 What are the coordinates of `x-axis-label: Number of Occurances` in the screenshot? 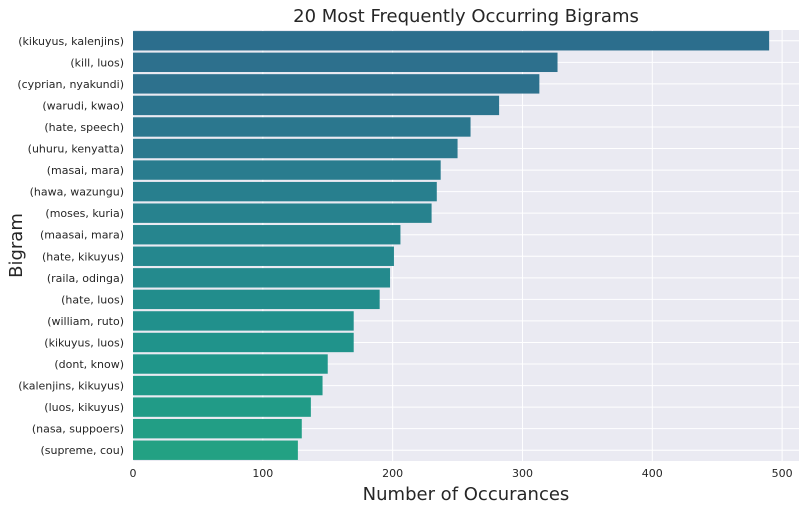 It's located at (466, 494).